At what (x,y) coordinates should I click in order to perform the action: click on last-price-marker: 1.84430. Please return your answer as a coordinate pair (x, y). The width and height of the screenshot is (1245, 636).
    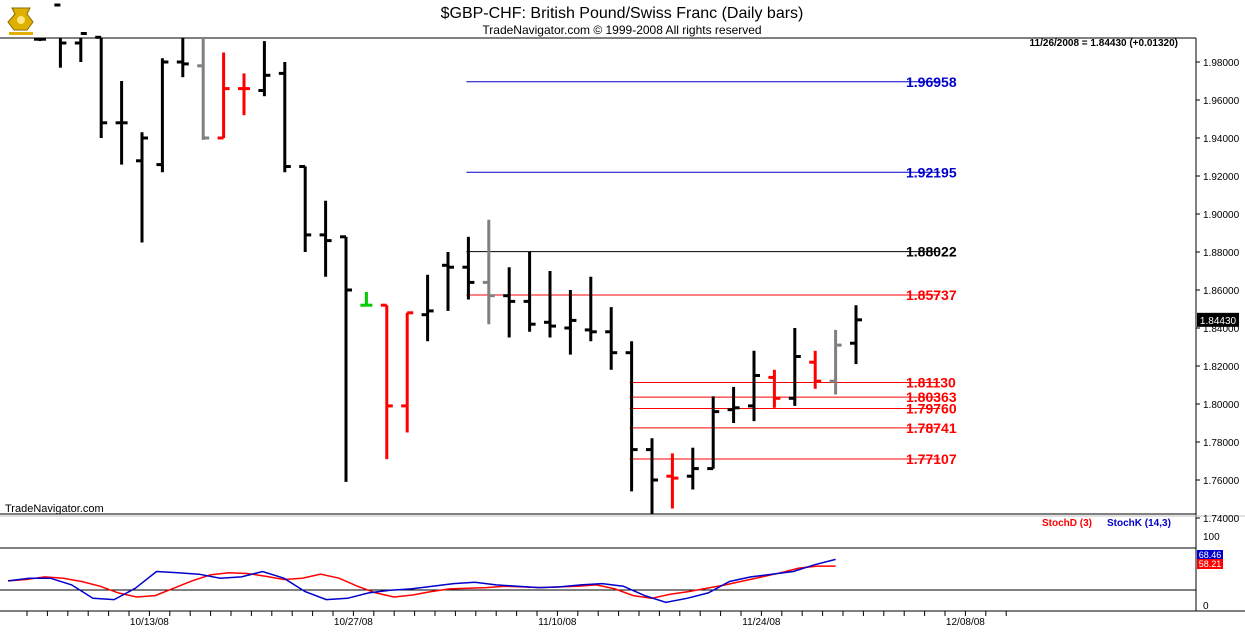
    Looking at the image, I should click on (1218, 319).